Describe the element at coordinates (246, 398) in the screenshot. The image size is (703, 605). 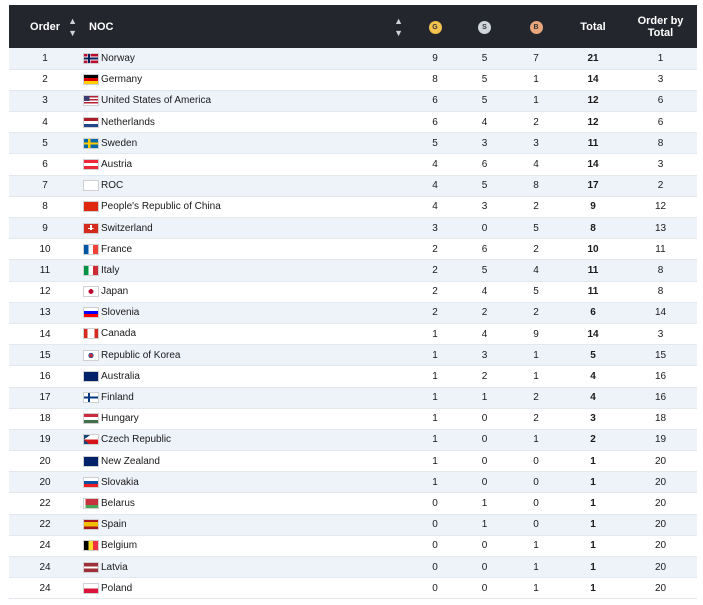
I see `noc-cell: Finland` at that location.